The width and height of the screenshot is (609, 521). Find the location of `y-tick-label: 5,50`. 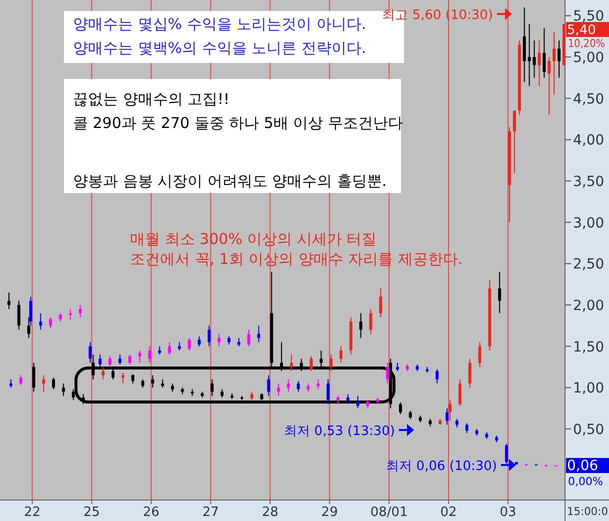

y-tick-label: 5,50 is located at coordinates (588, 16).